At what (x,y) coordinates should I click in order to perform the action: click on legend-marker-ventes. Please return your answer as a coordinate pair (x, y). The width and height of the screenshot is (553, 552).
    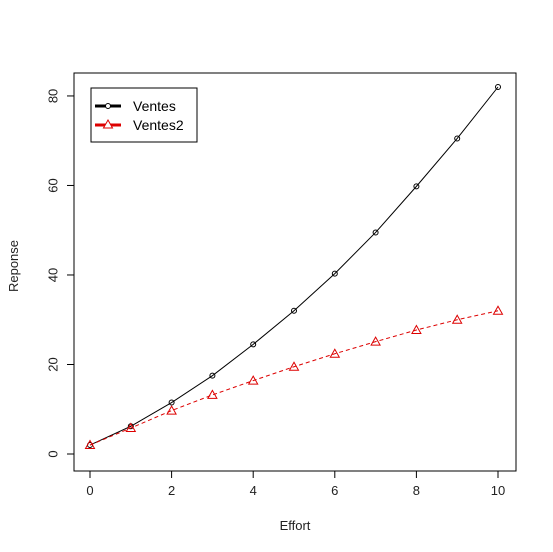
    Looking at the image, I should click on (108, 106).